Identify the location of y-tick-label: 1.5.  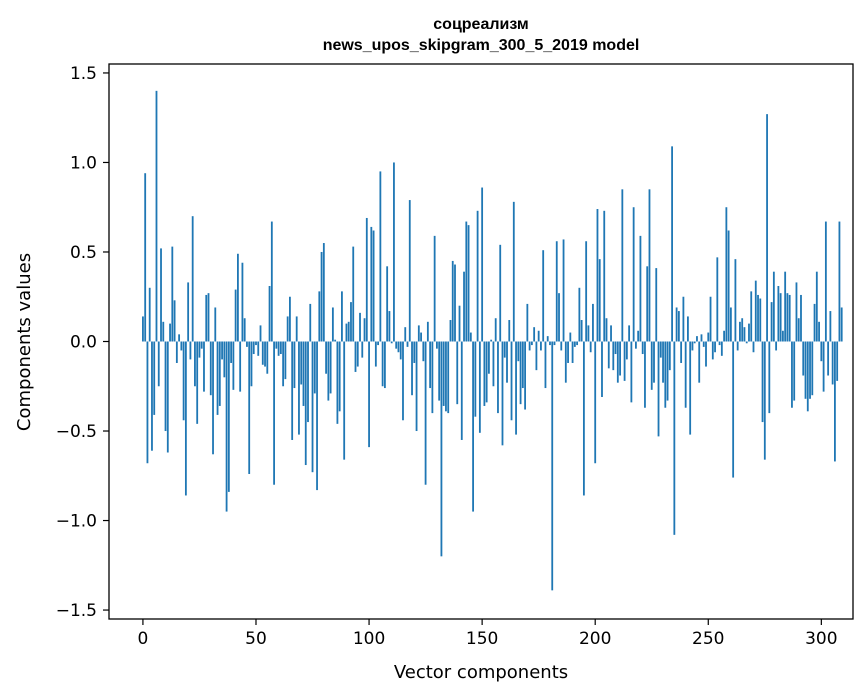
(83, 74).